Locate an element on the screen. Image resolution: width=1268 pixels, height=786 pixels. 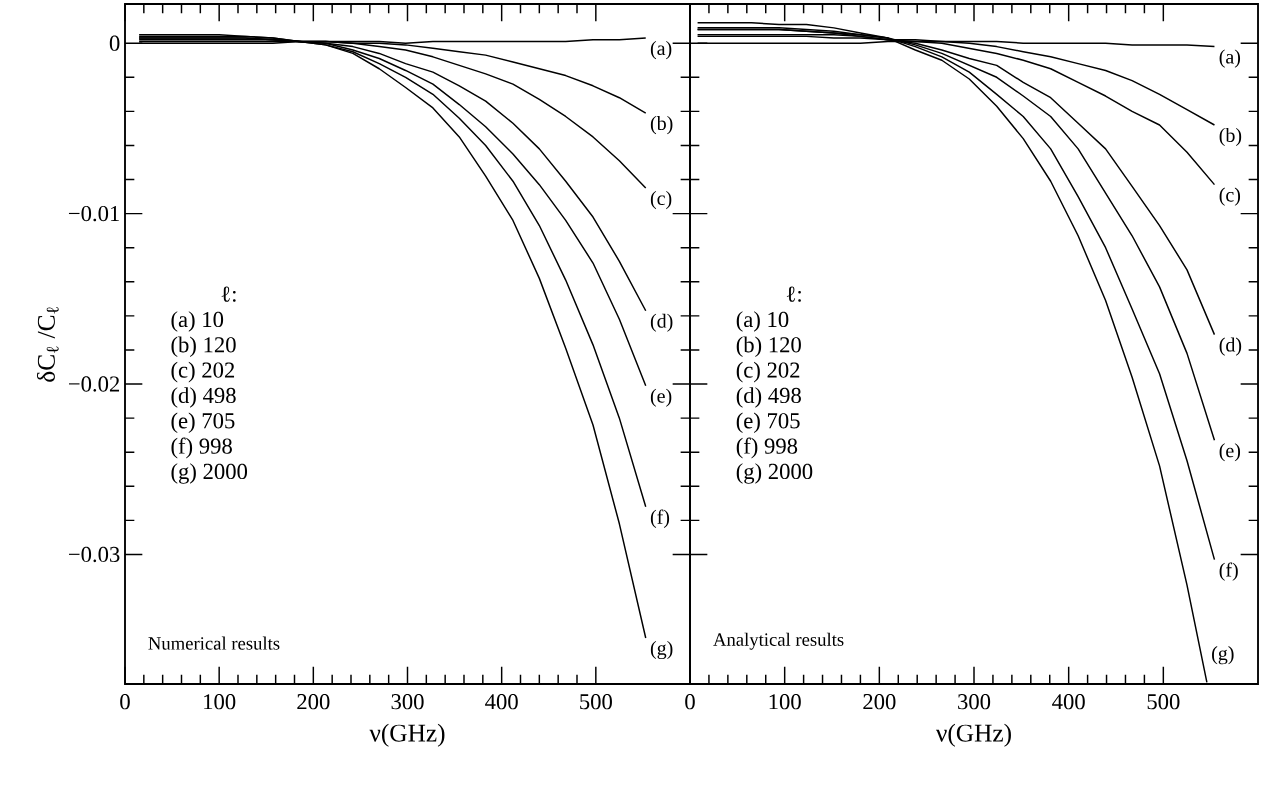
y-tick-label: −0.02 is located at coordinates (94, 384).